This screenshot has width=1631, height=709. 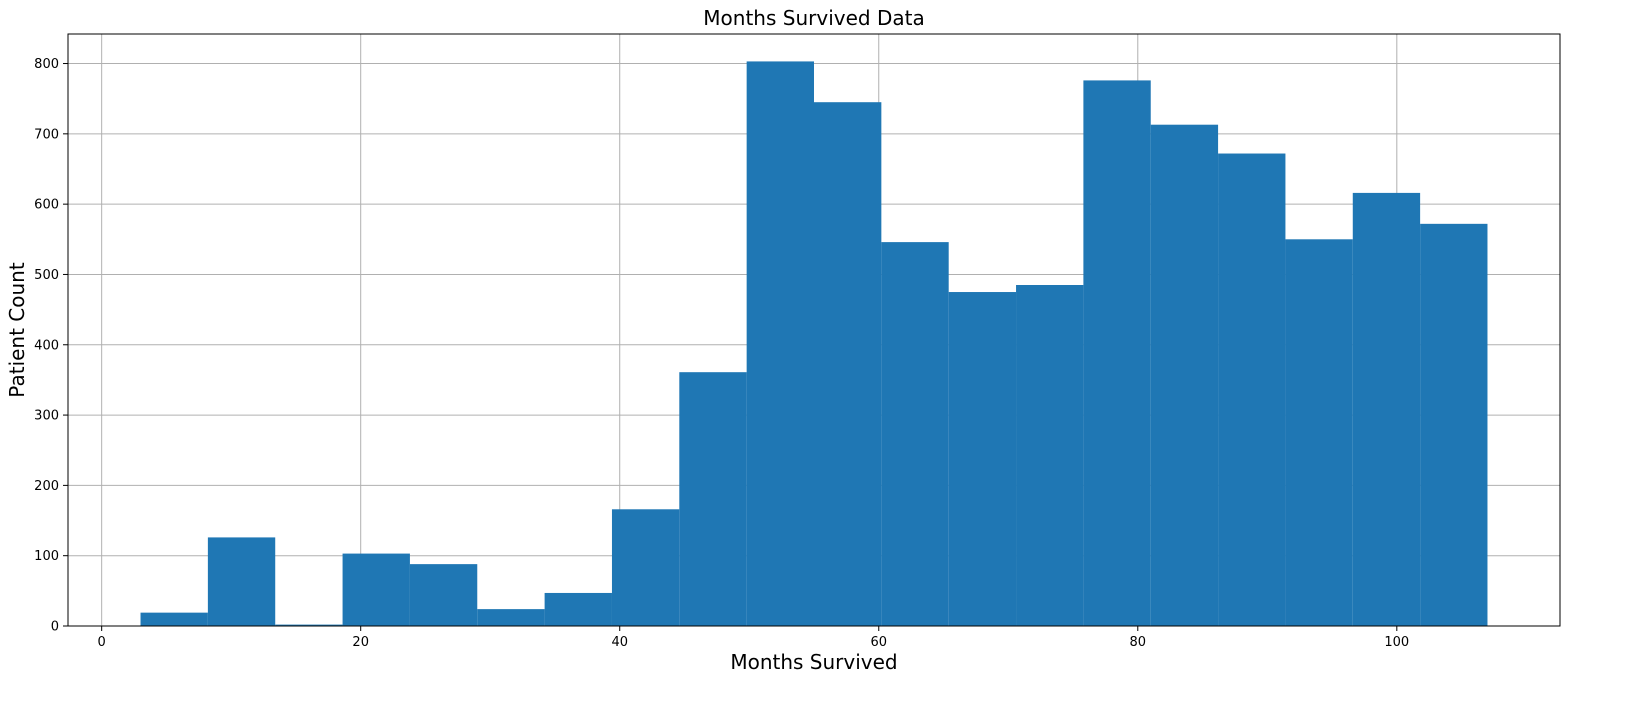 What do you see at coordinates (46, 416) in the screenshot?
I see `y-tick-label: 300` at bounding box center [46, 416].